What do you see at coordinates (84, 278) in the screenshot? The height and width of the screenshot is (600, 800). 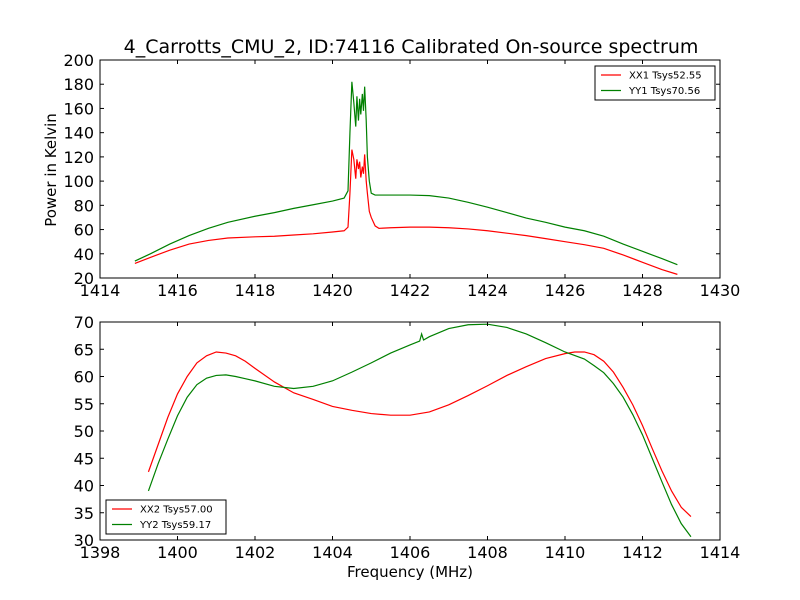 I see `y-tick-label: 20` at bounding box center [84, 278].